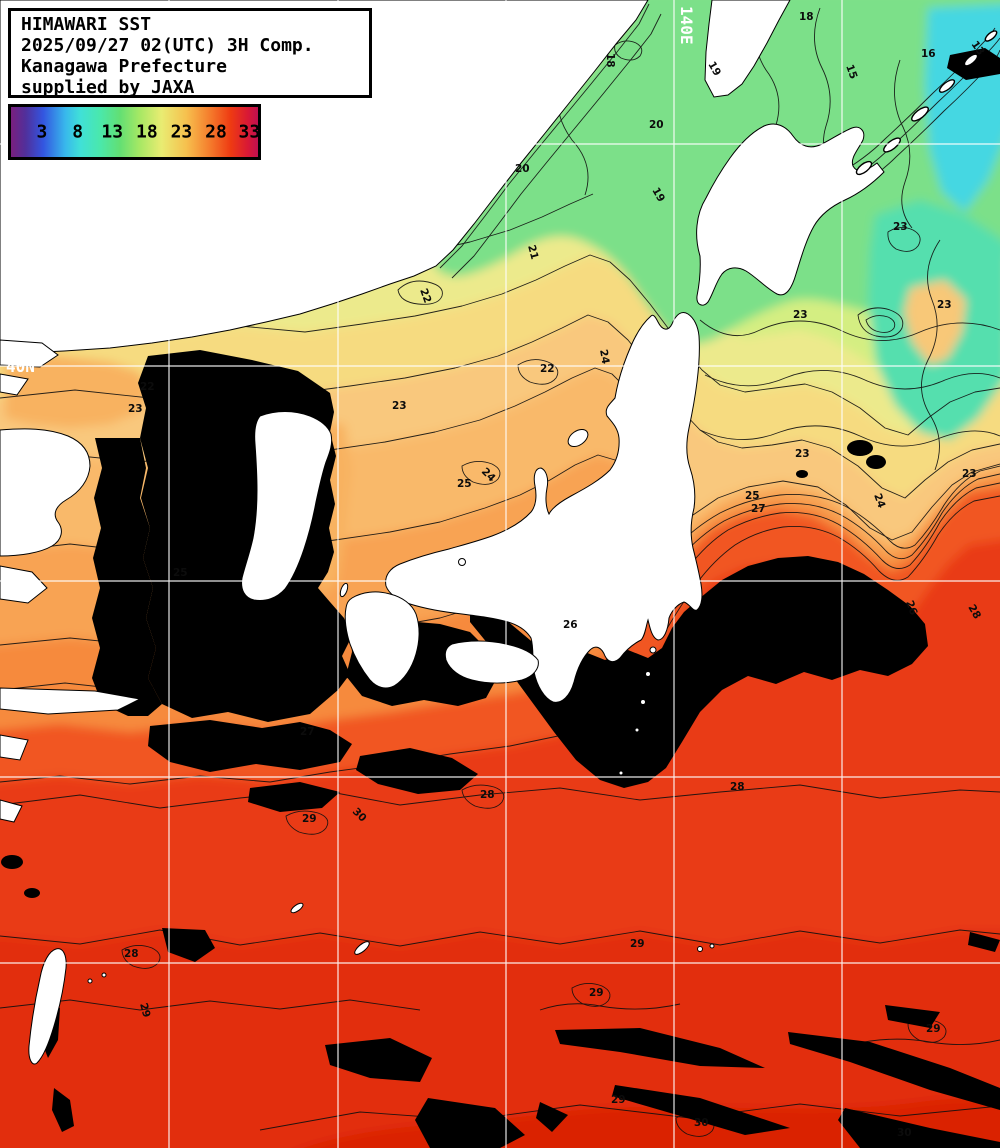 The image size is (1000, 1148). Describe the element at coordinates (147, 132) in the screenshot. I see `colorbar-value: 18` at that location.